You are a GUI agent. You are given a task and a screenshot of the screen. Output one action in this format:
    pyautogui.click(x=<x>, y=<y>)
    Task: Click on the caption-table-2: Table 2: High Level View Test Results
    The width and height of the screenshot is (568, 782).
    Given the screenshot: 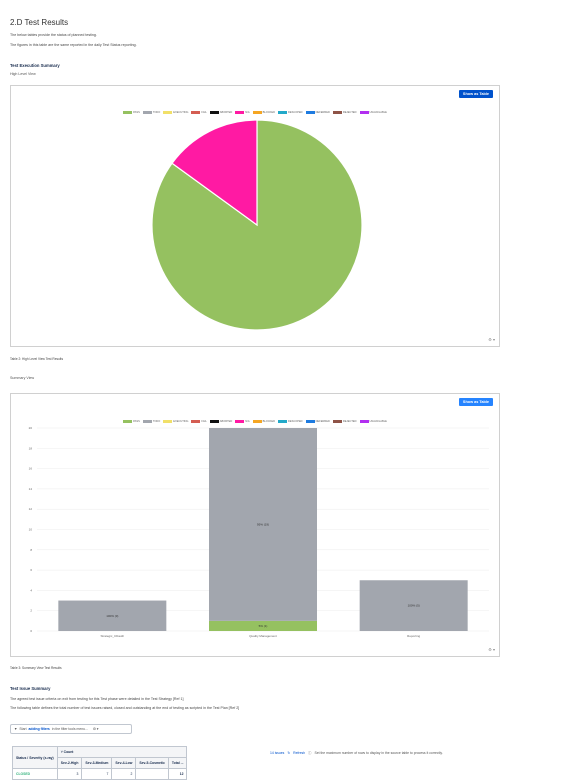 What is the action you would take?
    pyautogui.click(x=37, y=359)
    